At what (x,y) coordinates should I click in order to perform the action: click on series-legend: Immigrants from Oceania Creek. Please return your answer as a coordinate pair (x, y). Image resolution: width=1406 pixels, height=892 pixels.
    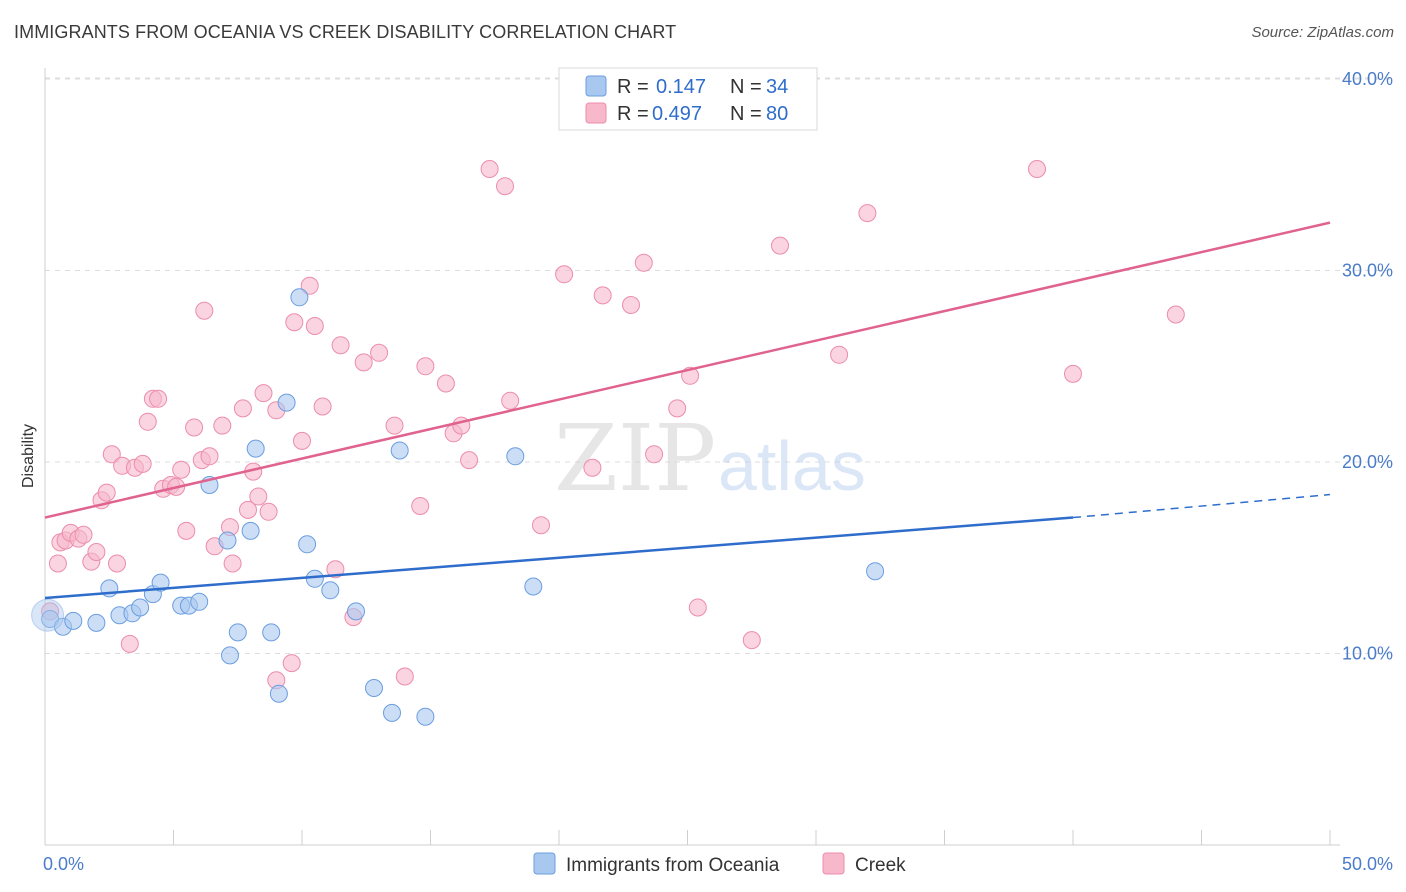
    Looking at the image, I should click on (719, 864).